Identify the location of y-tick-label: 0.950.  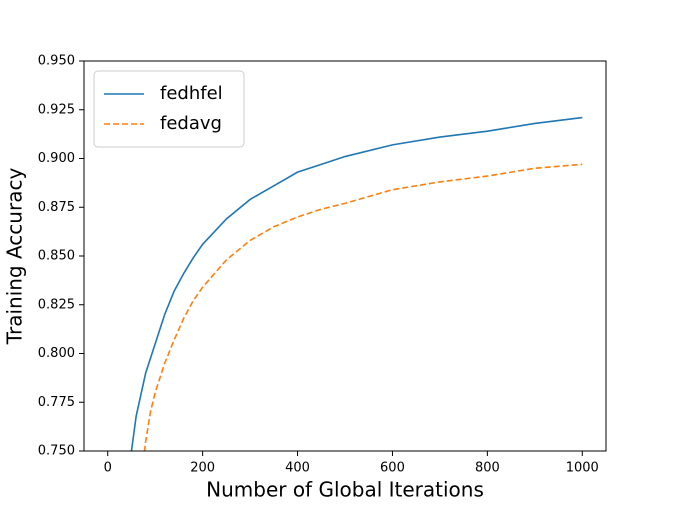
(56, 61).